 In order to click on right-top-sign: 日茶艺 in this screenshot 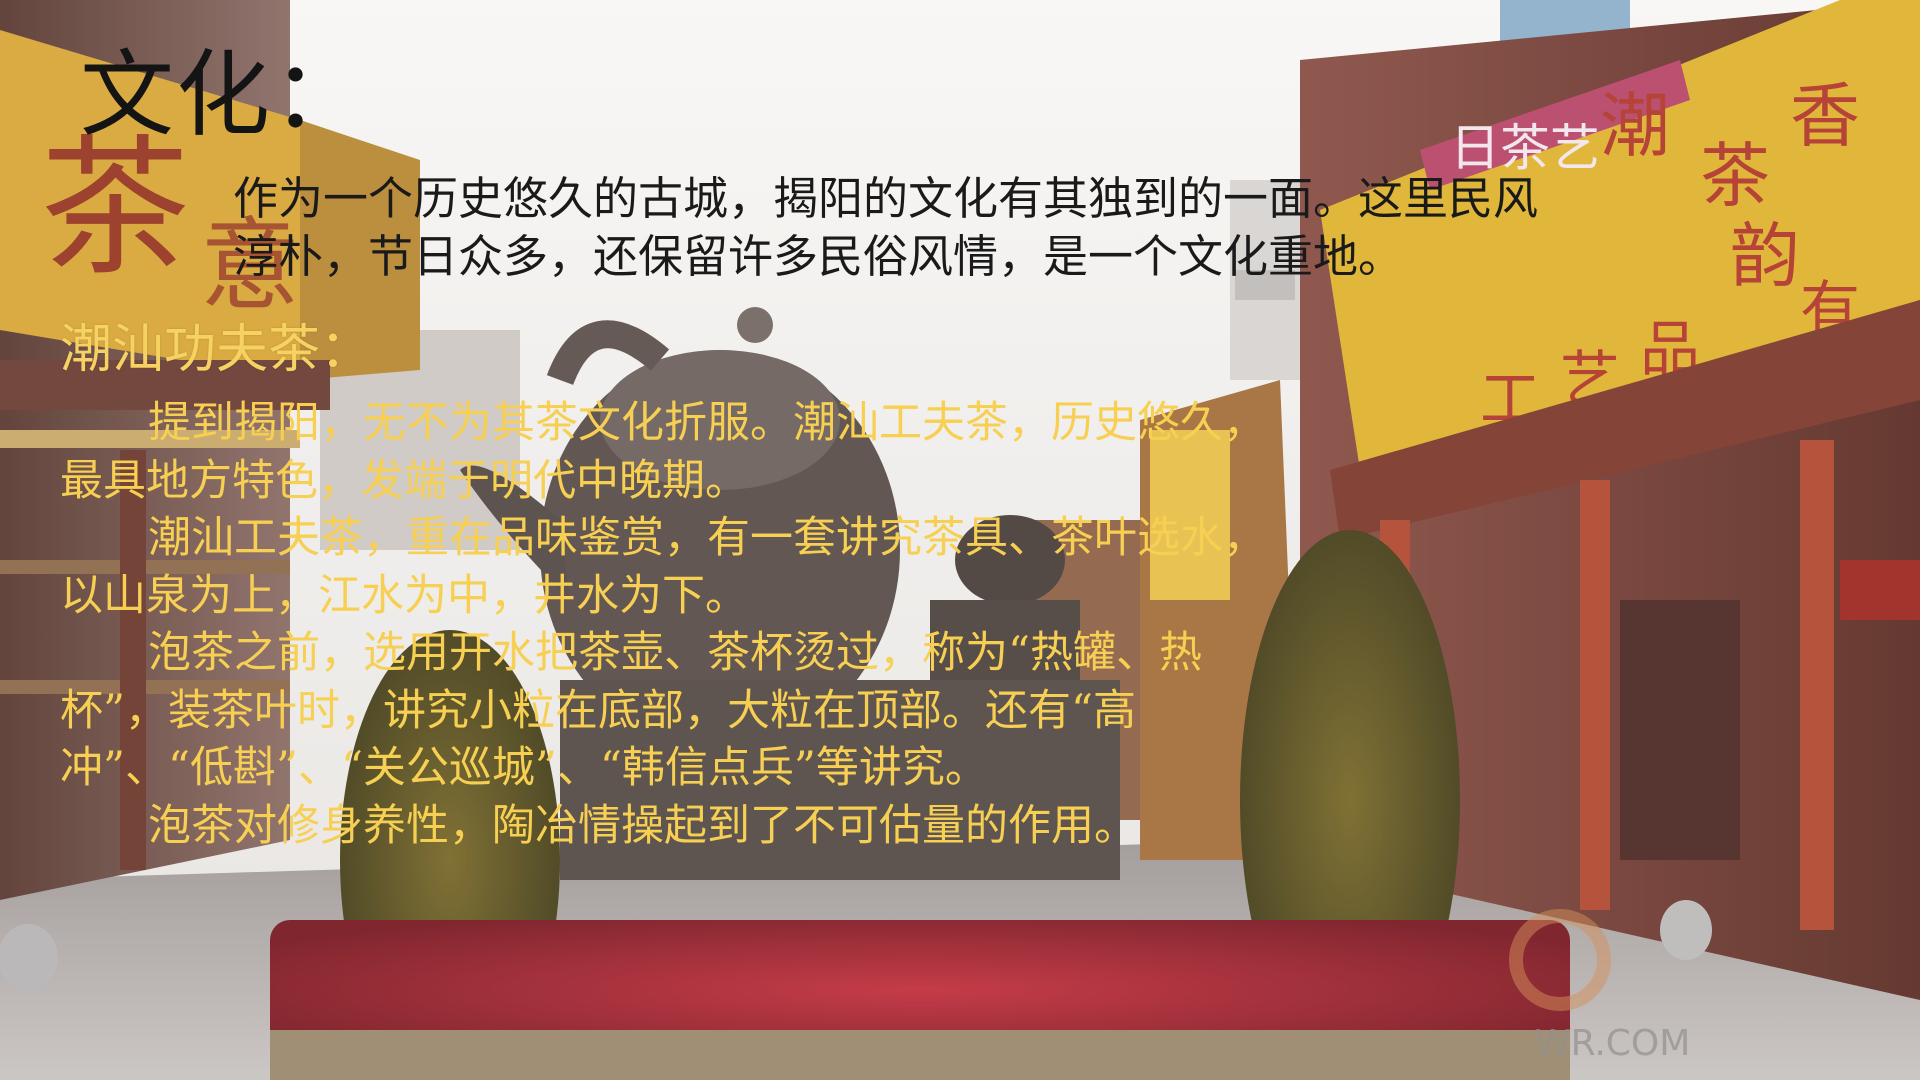, I will do `click(1525, 148)`.